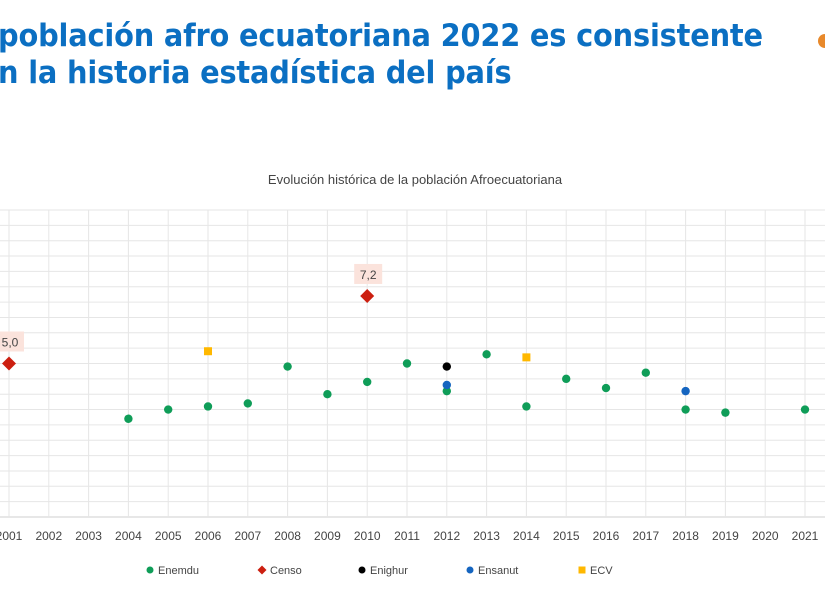 This screenshot has height=600, width=825. Describe the element at coordinates (128, 536) in the screenshot. I see `x-tick-label: 2004` at that location.